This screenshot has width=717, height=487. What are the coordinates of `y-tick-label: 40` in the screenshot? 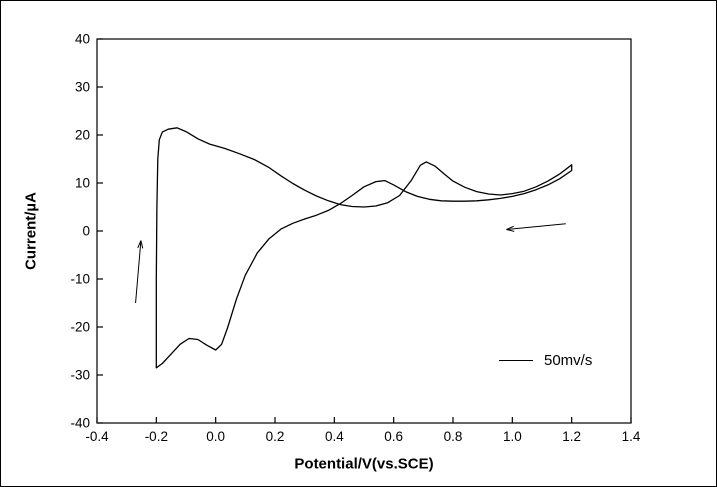 It's located at (82, 39).